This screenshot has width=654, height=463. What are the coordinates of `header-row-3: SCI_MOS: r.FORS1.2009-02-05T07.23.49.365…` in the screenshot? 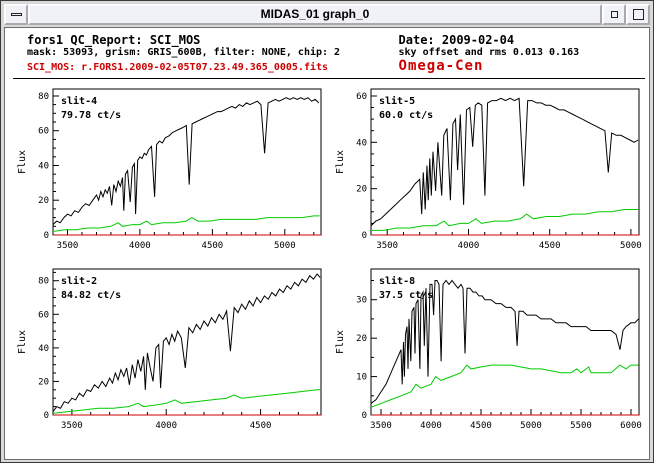 It's located at (329, 66).